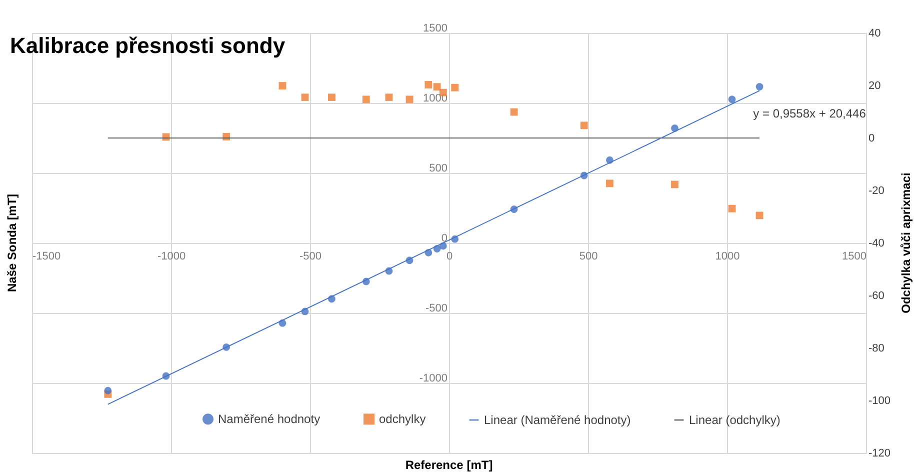 This screenshot has width=914, height=472. Describe the element at coordinates (588, 256) in the screenshot. I see `x-tick-label: 500` at that location.